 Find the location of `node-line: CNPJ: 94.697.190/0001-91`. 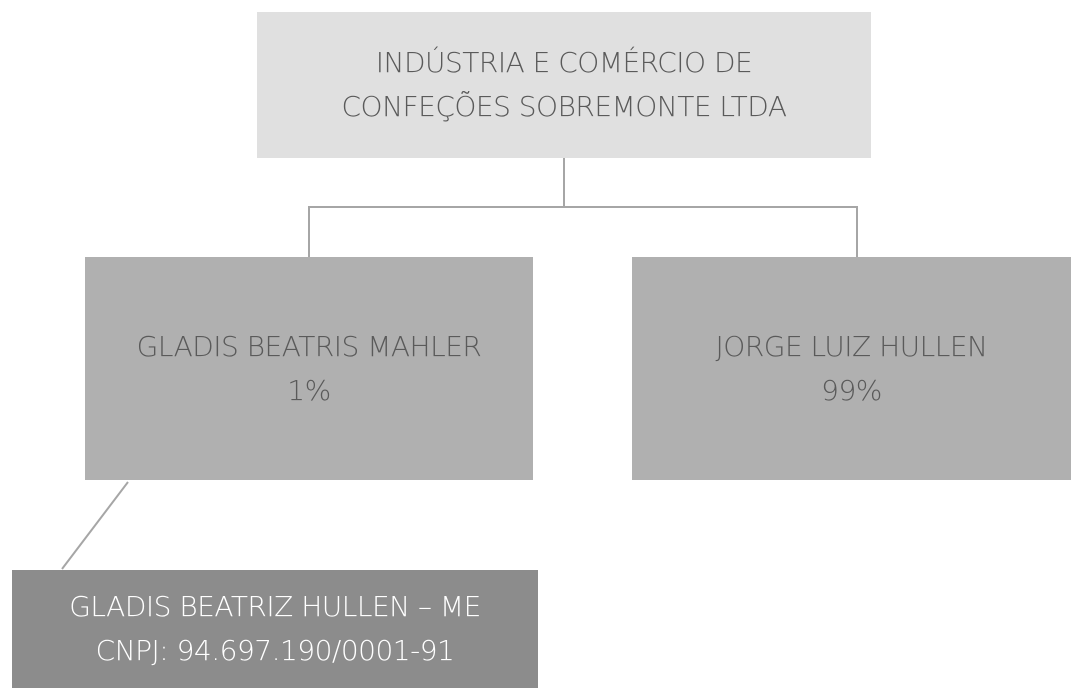

node-line: CNPJ: 94.697.190/0001-91 is located at coordinates (275, 650).